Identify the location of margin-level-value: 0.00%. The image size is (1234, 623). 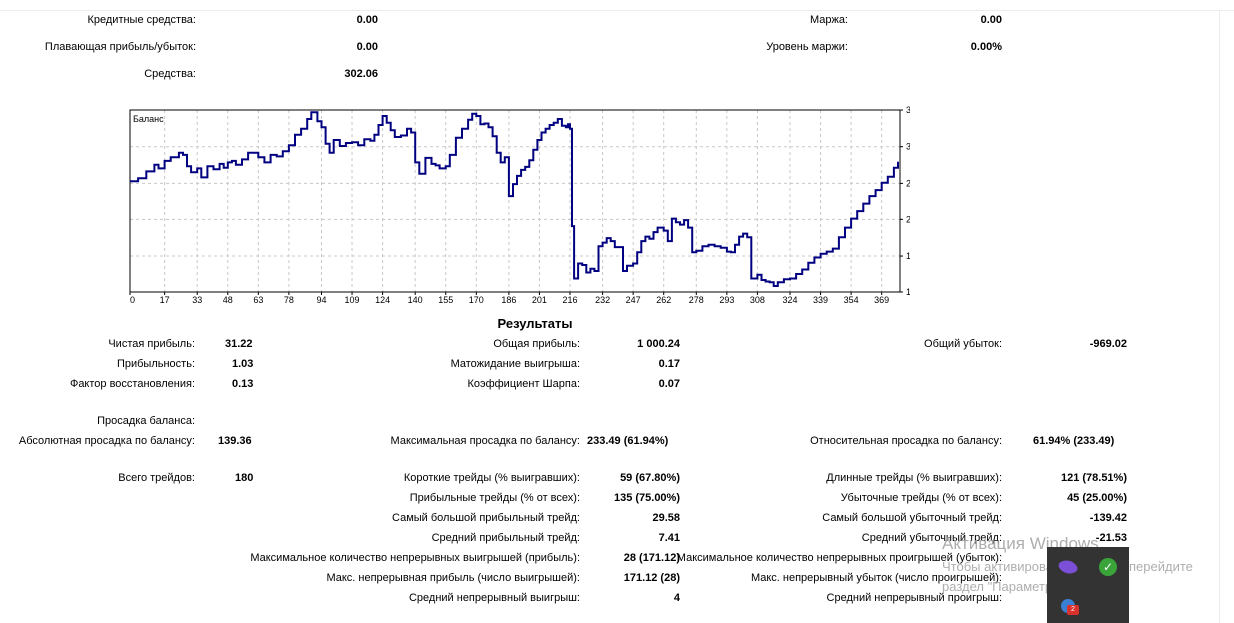
(986, 47).